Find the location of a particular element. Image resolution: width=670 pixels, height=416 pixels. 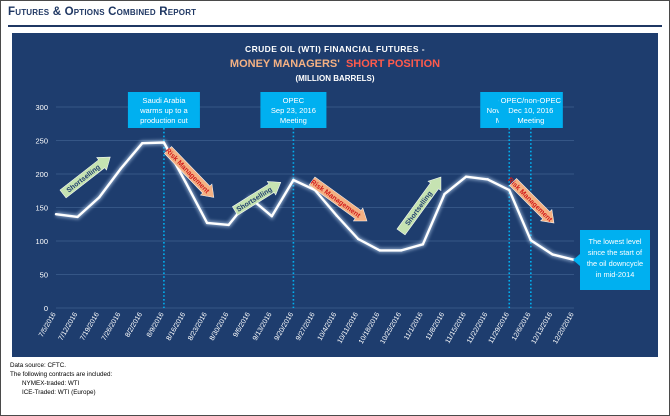

x-tick-label: 7/5/2016 is located at coordinates (48, 324).